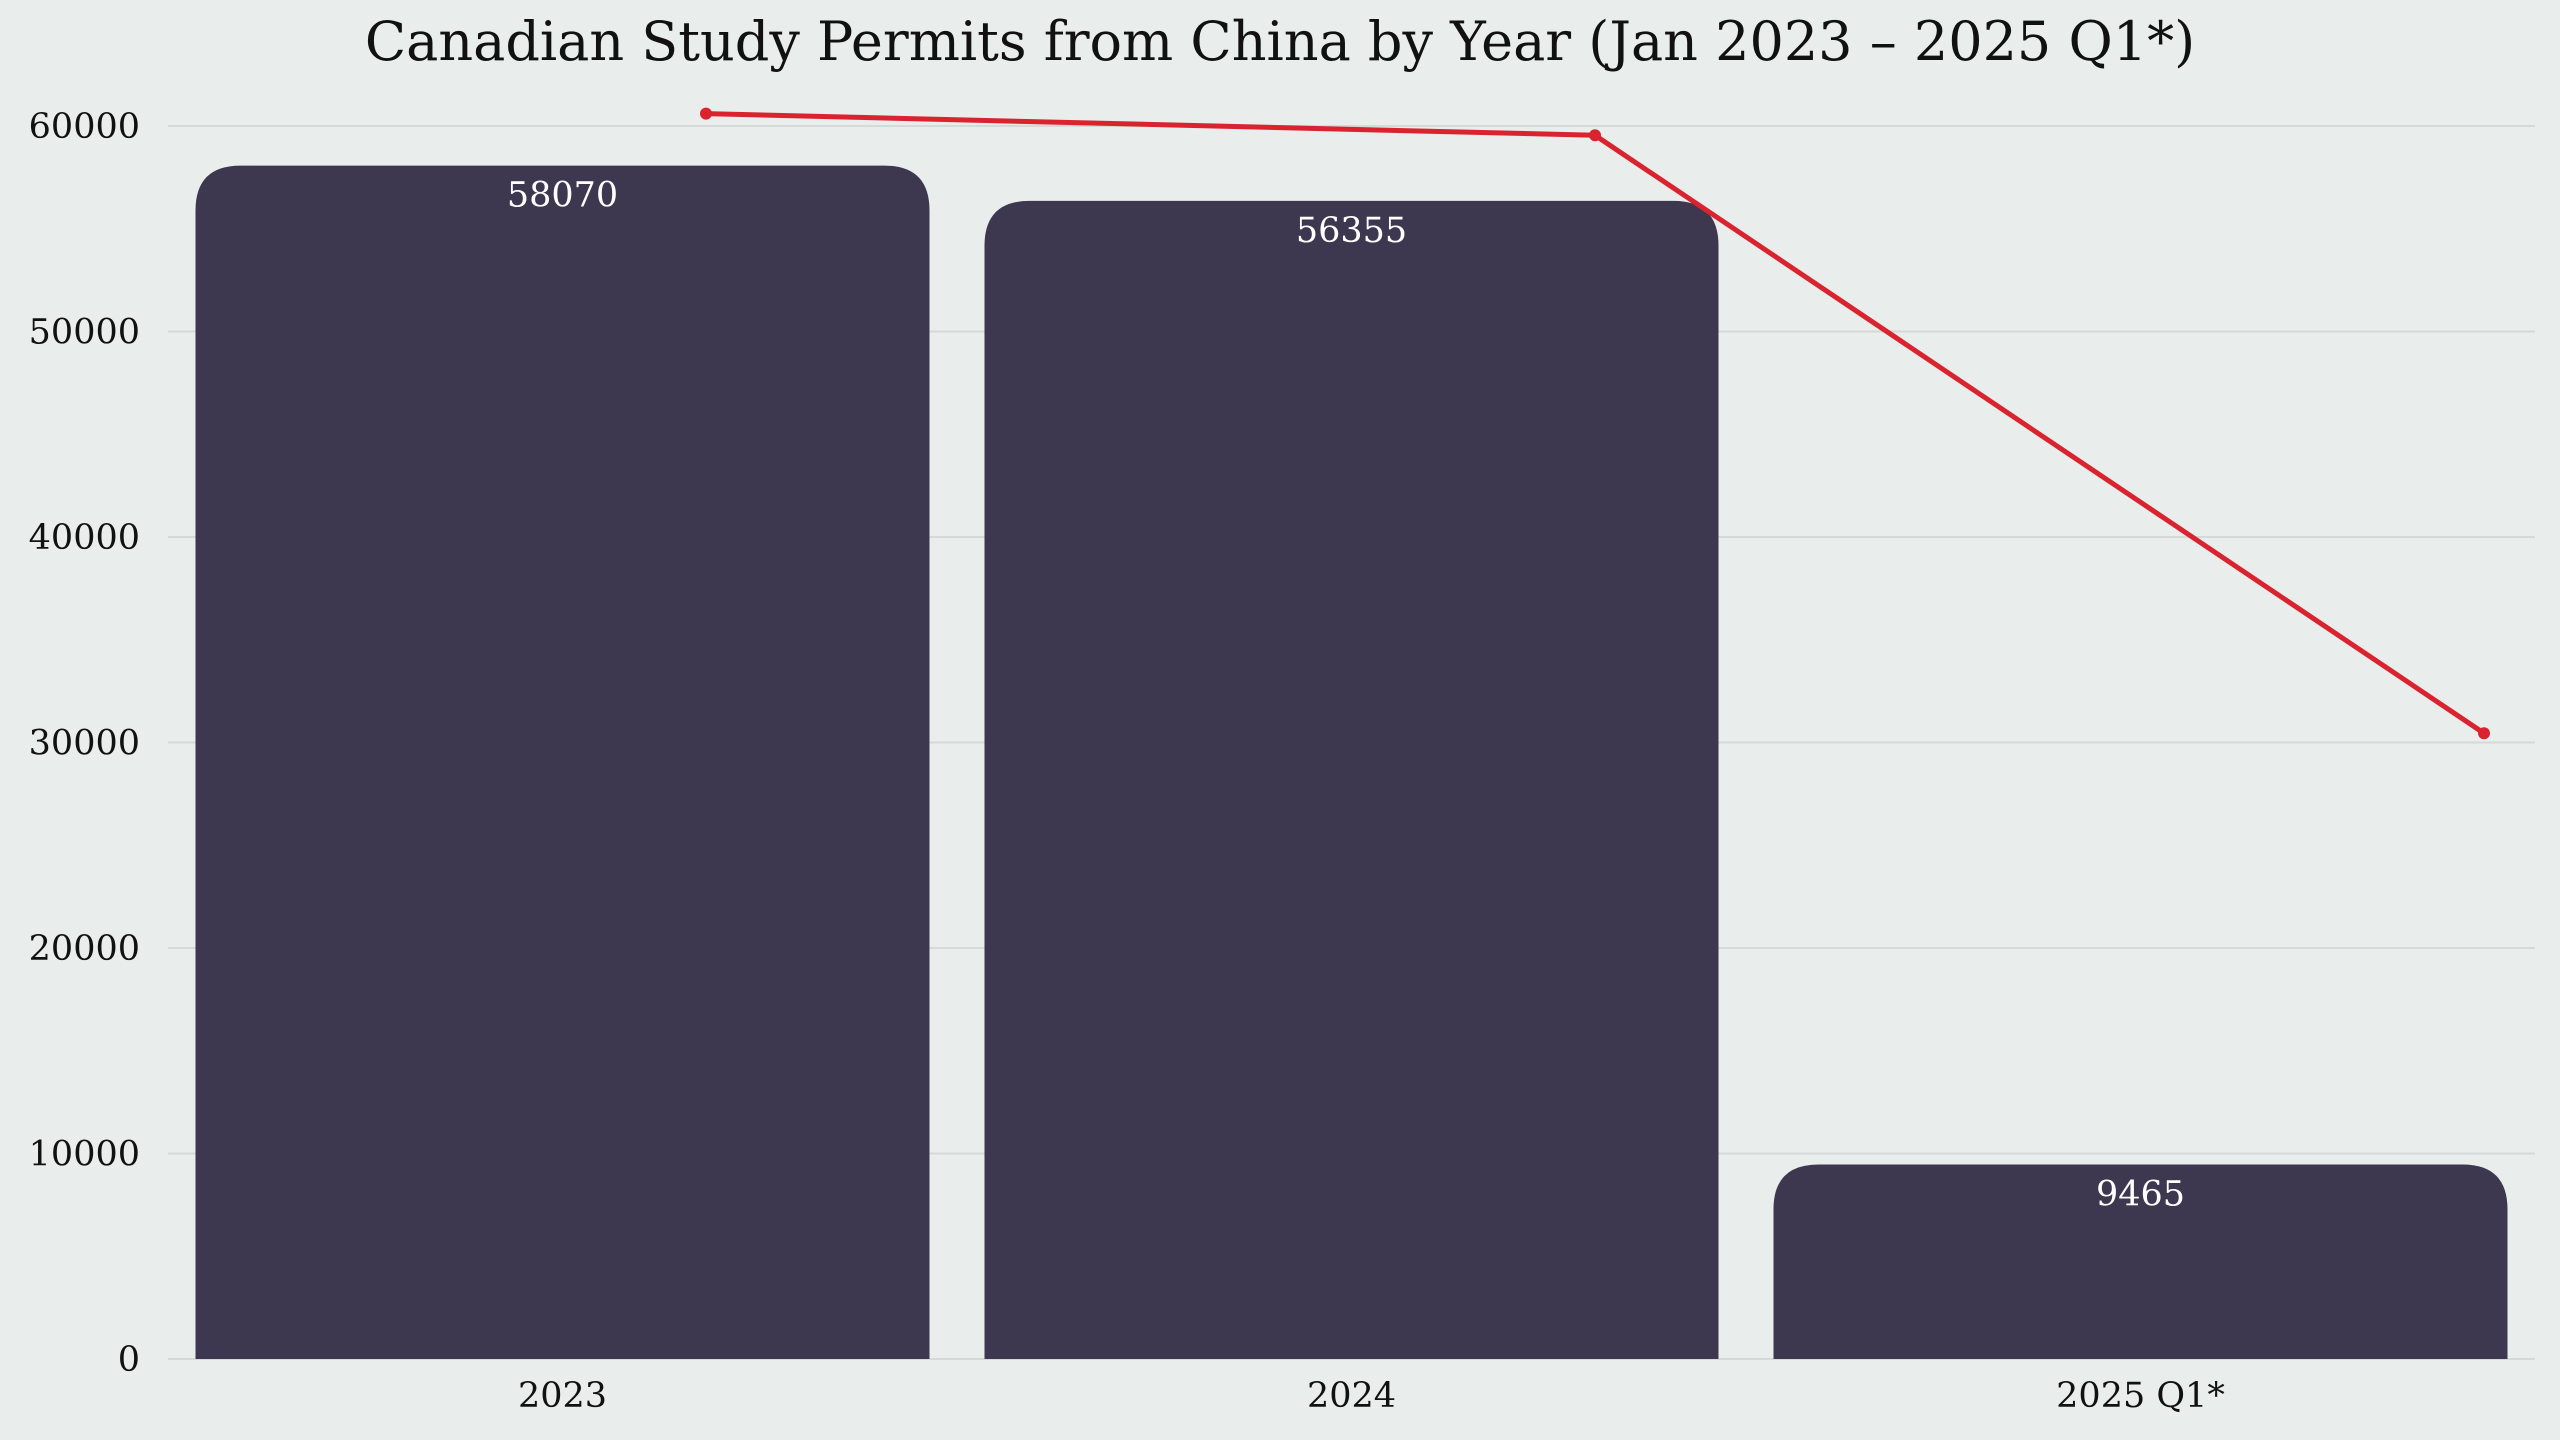  What do you see at coordinates (84, 1155) in the screenshot?
I see `y-tick-label: 10000` at bounding box center [84, 1155].